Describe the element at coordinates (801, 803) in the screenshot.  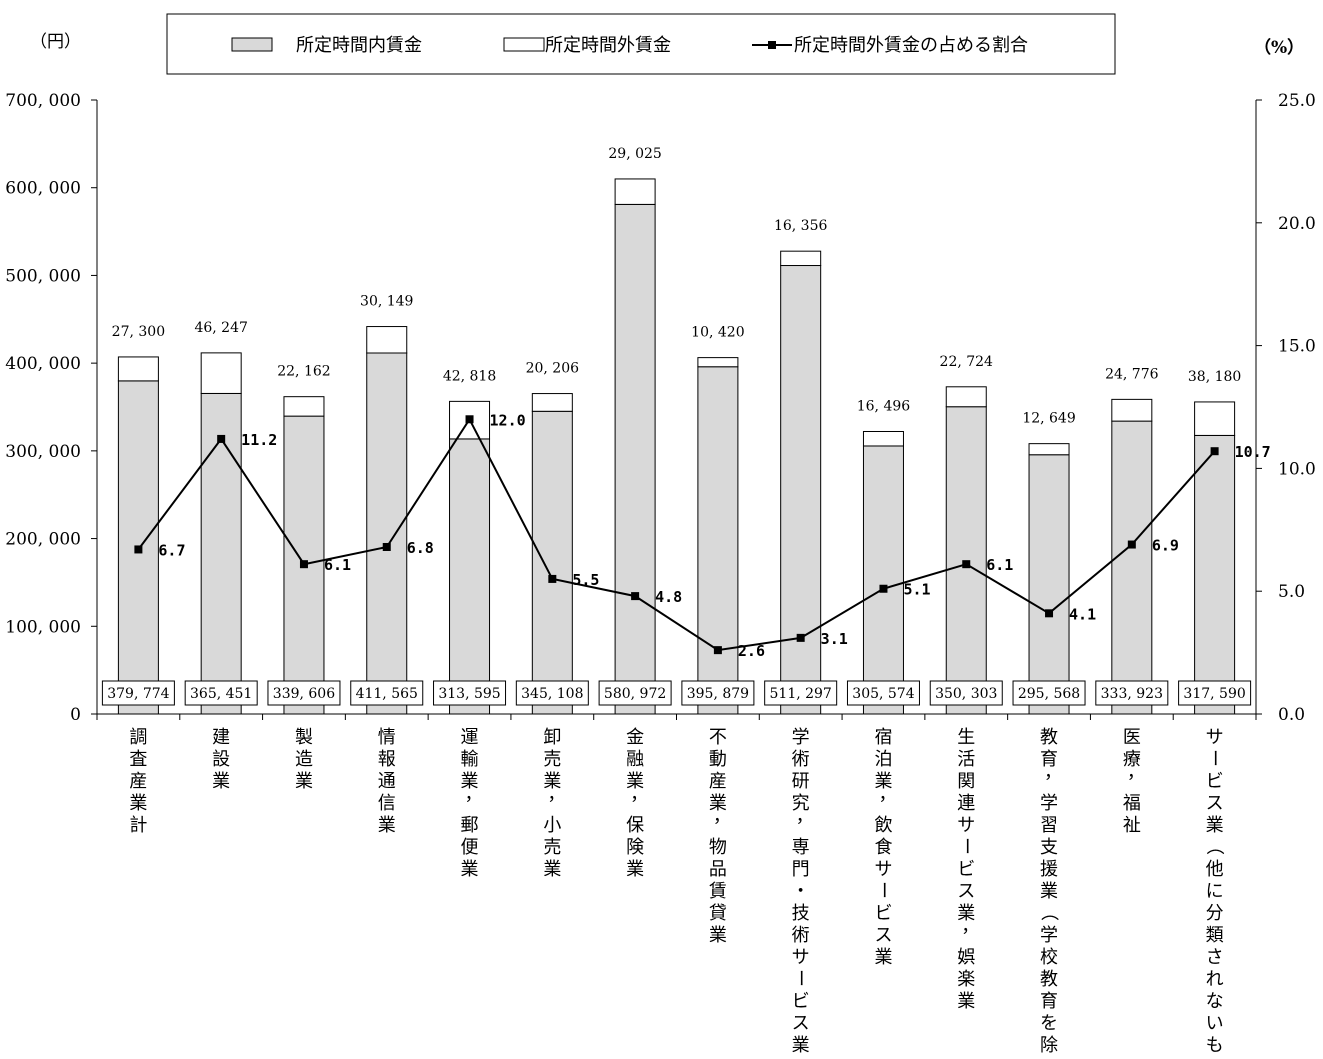
I see `category-label-char: 究` at that location.